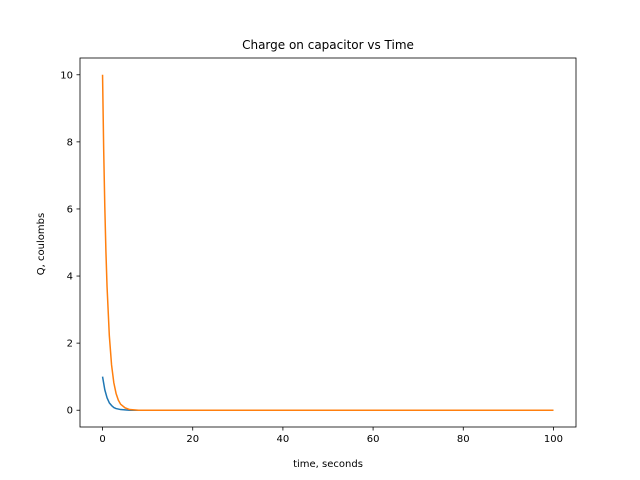 The width and height of the screenshot is (640, 480). I want to click on y-tick-label: 10, so click(66, 75).